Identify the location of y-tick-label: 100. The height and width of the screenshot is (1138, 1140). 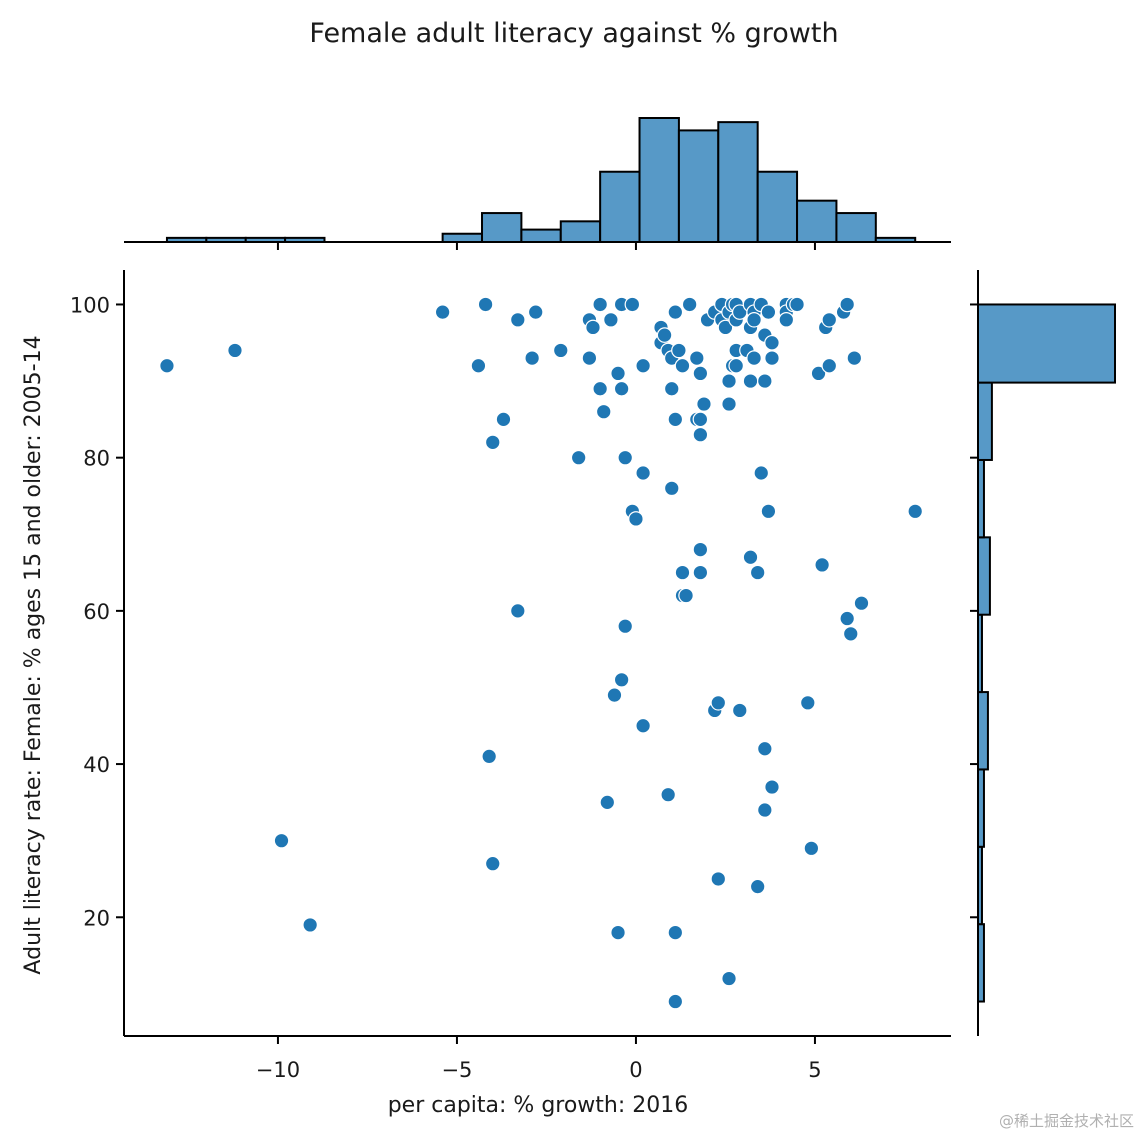
(90, 305).